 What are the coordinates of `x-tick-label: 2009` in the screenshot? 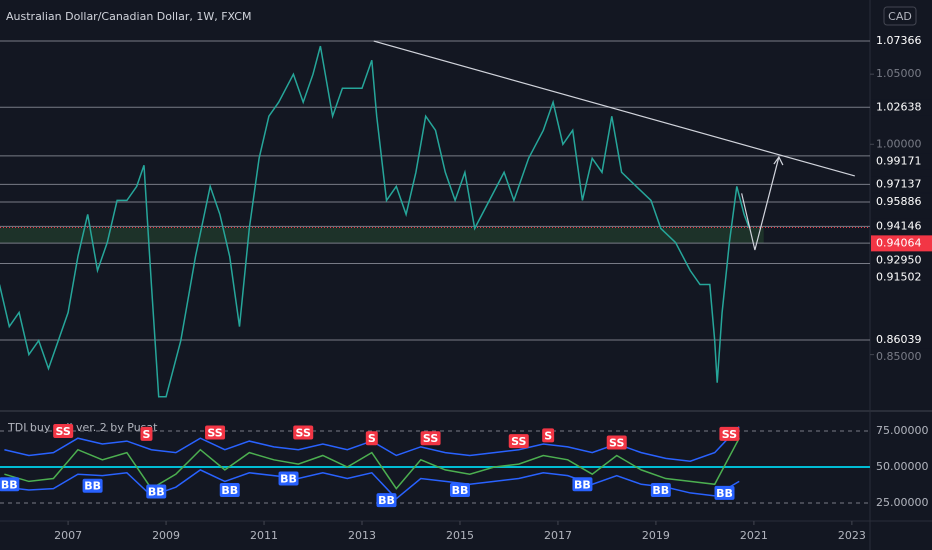 It's located at (166, 535).